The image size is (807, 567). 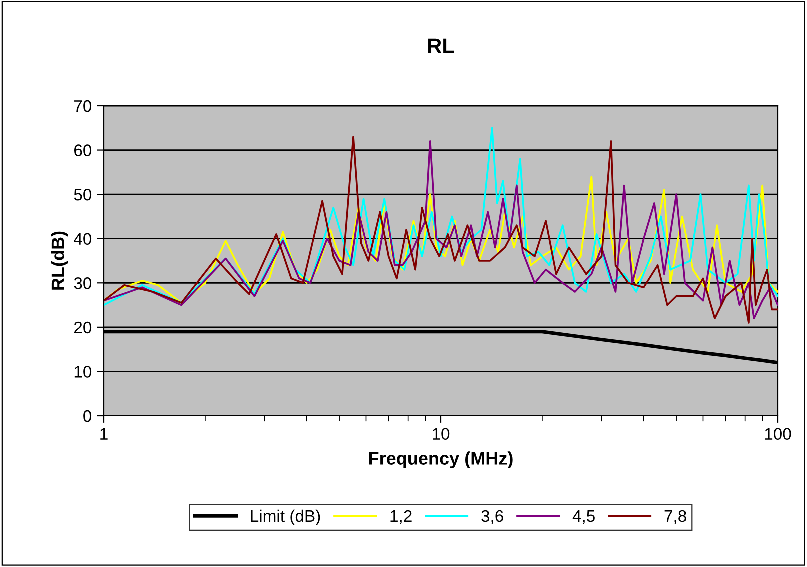 I want to click on y-tick-label: 60, so click(x=83, y=150).